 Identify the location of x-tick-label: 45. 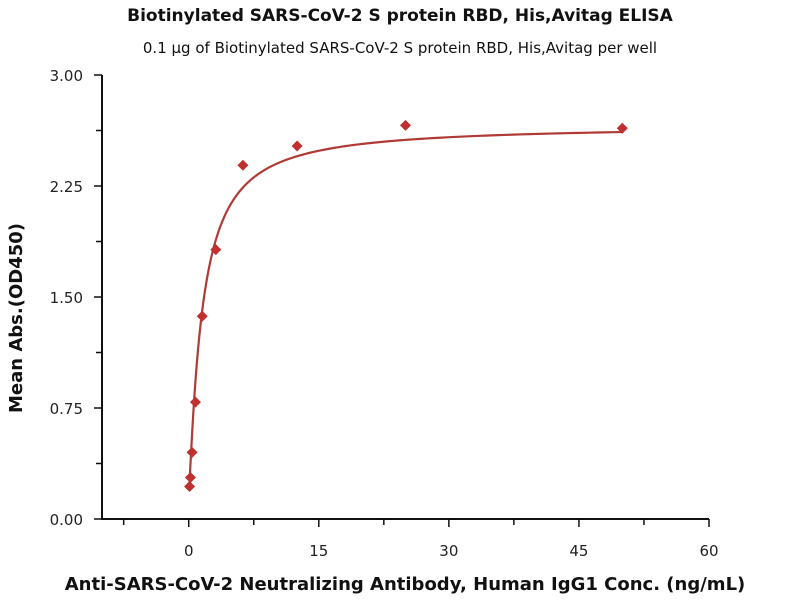
(578, 551).